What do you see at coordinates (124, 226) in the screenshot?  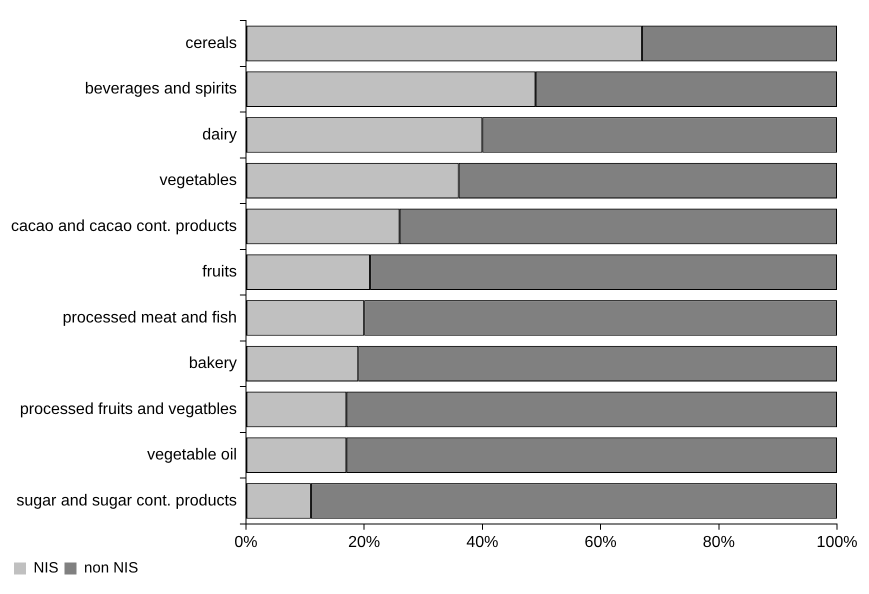 I see `y-tick-label: cacao and cacao cont. products` at bounding box center [124, 226].